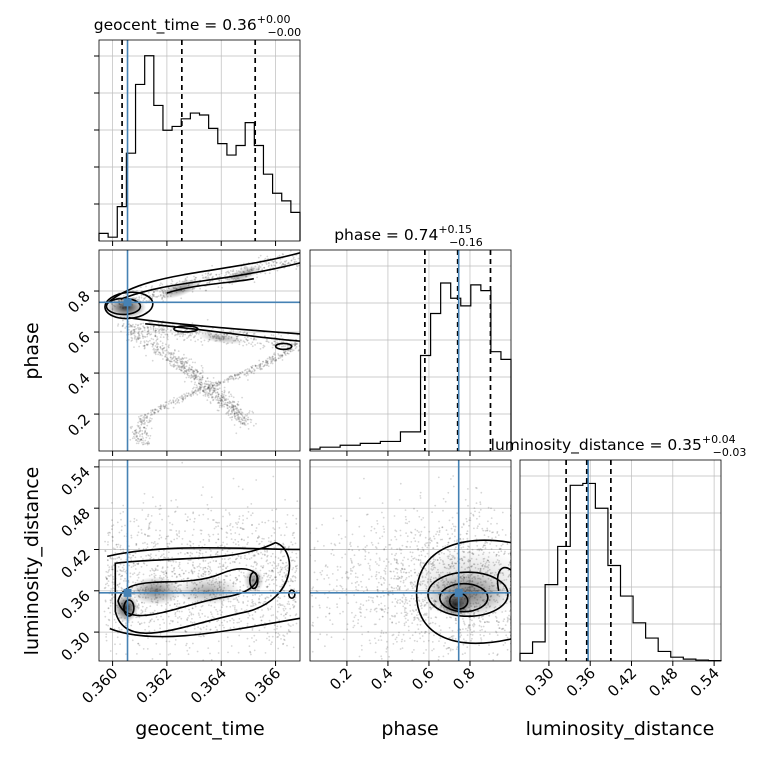 The height and width of the screenshot is (760, 760). Describe the element at coordinates (181, 684) in the screenshot. I see `x-ticks: 0.360 0.362 0.364 0.366` at that location.